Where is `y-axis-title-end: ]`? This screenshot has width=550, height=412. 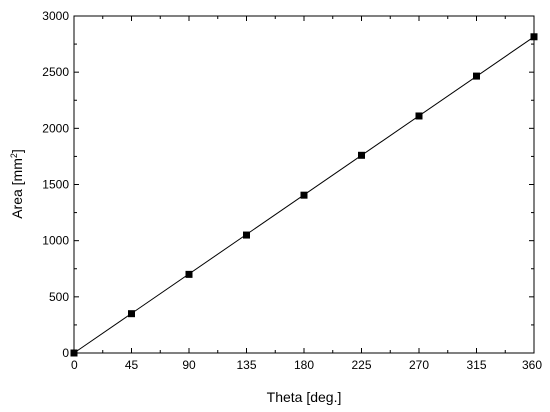 y-axis-title-end: ] is located at coordinates (17, 151).